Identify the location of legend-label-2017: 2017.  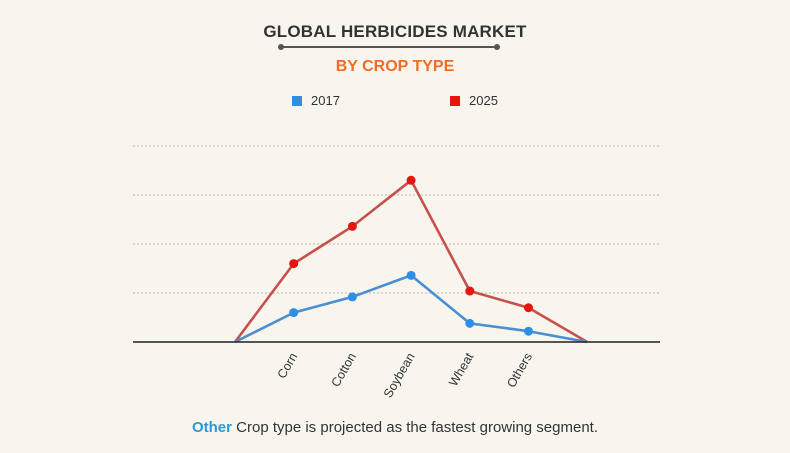
(325, 100).